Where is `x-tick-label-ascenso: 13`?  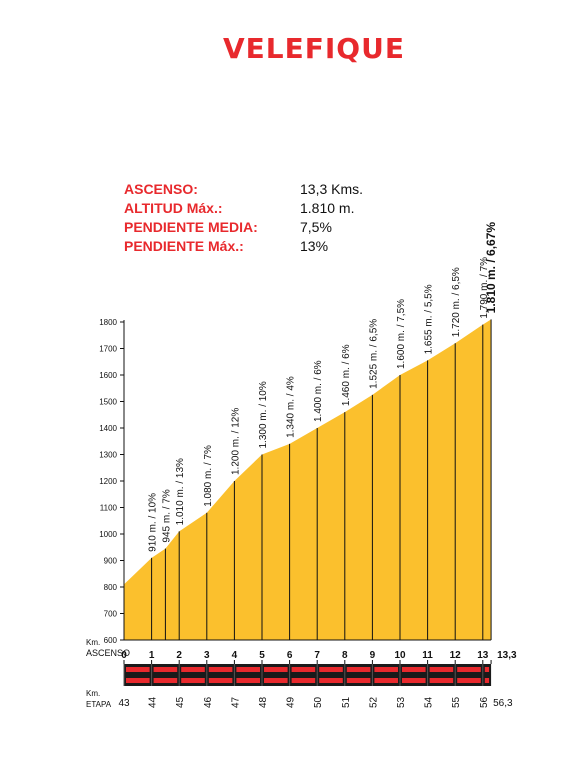
x-tick-label-ascenso: 13 is located at coordinates (483, 655).